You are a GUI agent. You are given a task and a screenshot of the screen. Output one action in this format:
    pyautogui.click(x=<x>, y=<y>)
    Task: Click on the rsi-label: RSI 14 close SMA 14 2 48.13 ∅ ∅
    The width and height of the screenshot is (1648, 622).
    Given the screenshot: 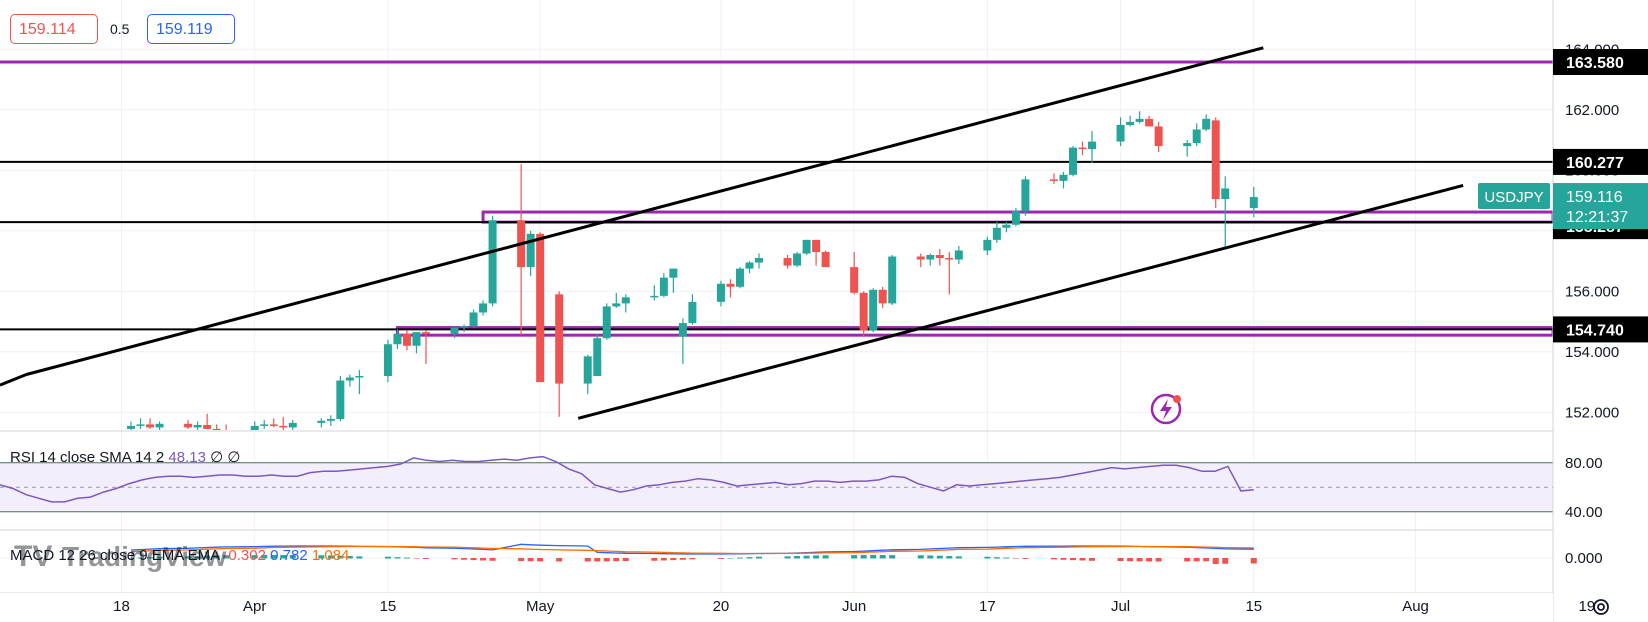 What is the action you would take?
    pyautogui.click(x=125, y=457)
    